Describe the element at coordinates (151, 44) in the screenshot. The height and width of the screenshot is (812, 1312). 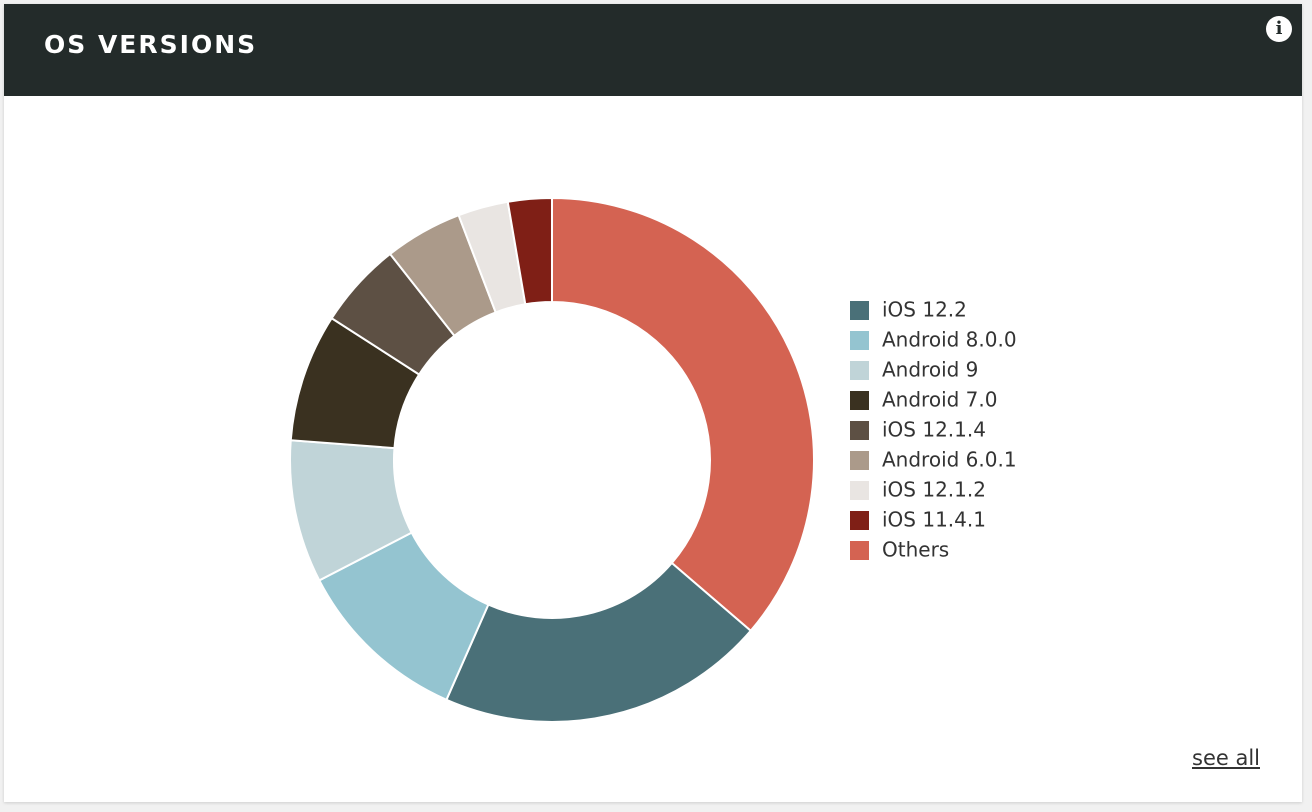
I see `card-title: OS VERSIONS` at that location.